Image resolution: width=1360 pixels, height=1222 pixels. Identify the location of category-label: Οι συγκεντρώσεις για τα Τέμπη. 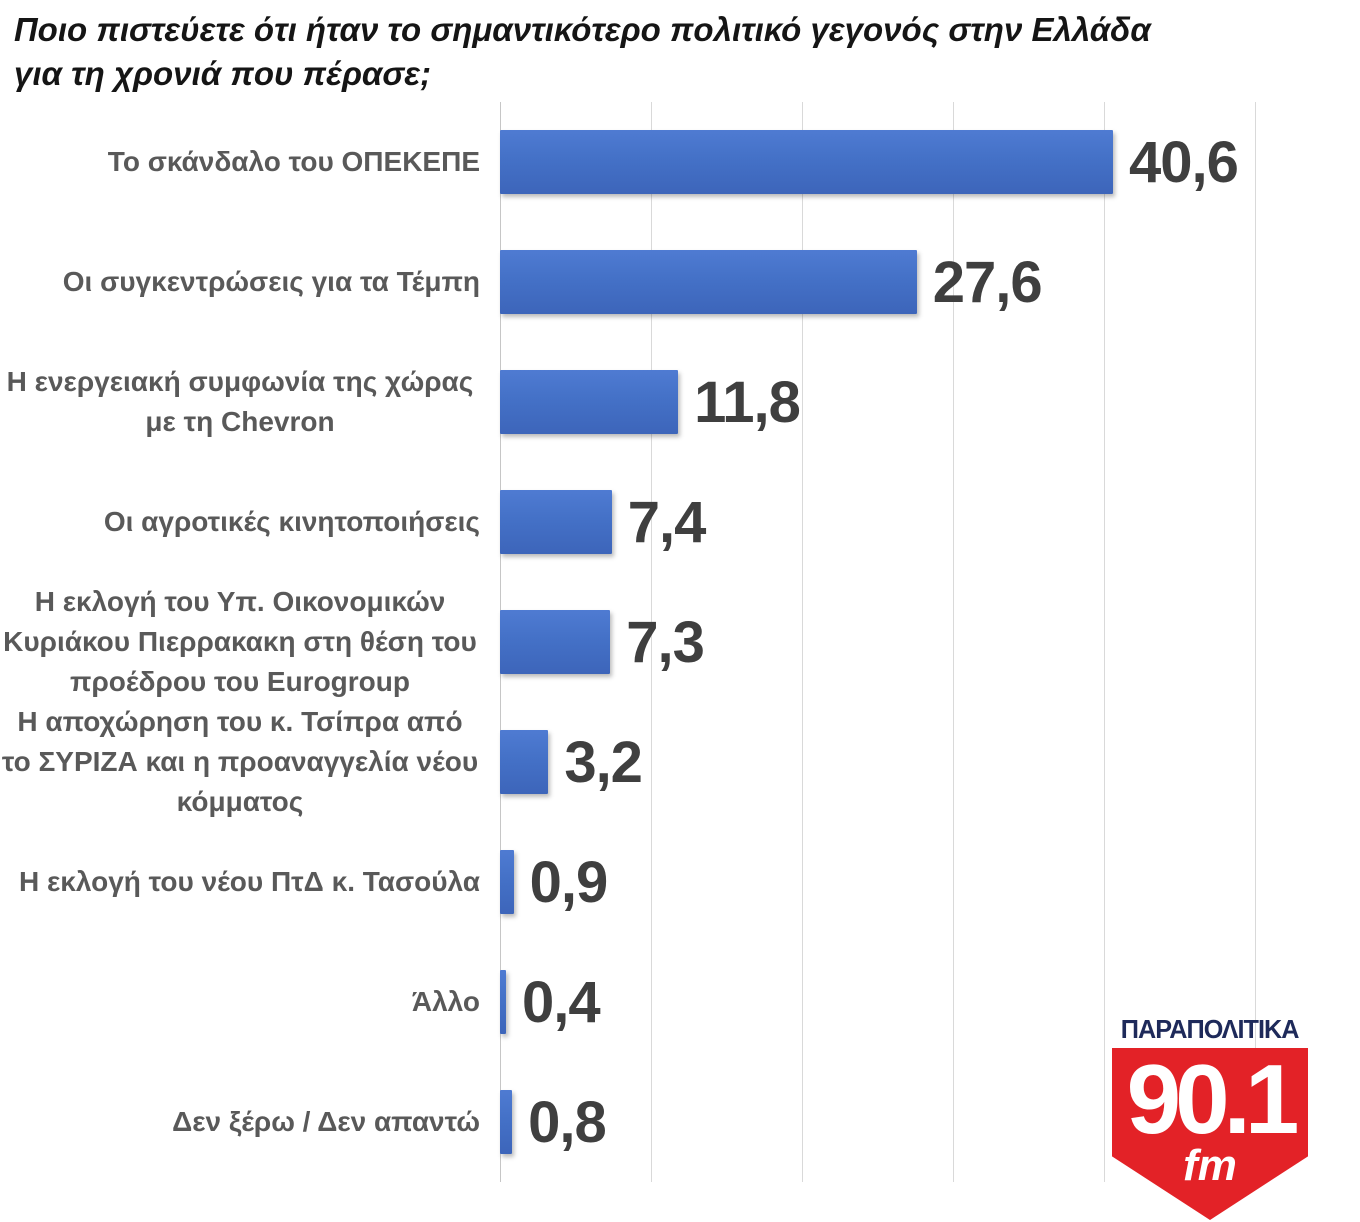
(250, 282).